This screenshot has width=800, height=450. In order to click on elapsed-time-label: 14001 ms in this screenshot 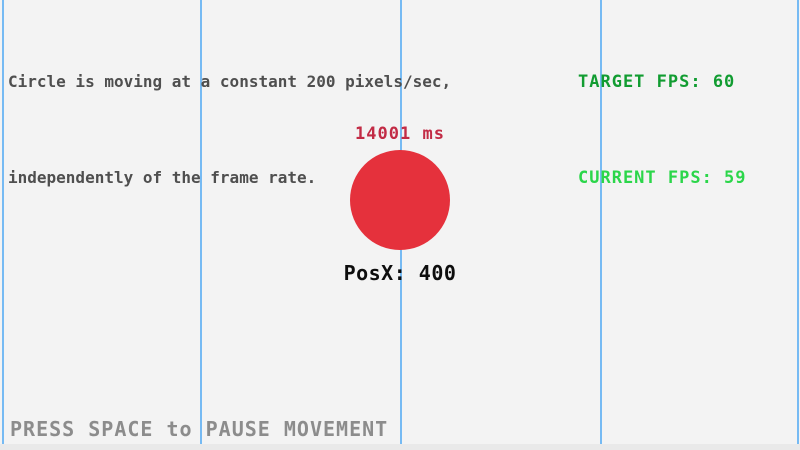, I will do `click(400, 134)`.